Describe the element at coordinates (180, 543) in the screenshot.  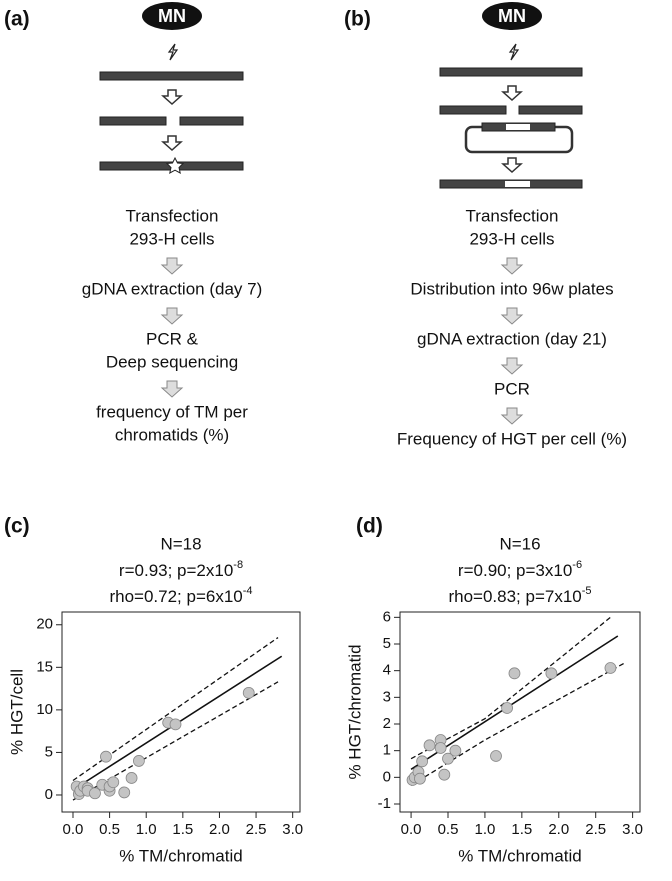
I see `chart-subtitle: N=18` at that location.